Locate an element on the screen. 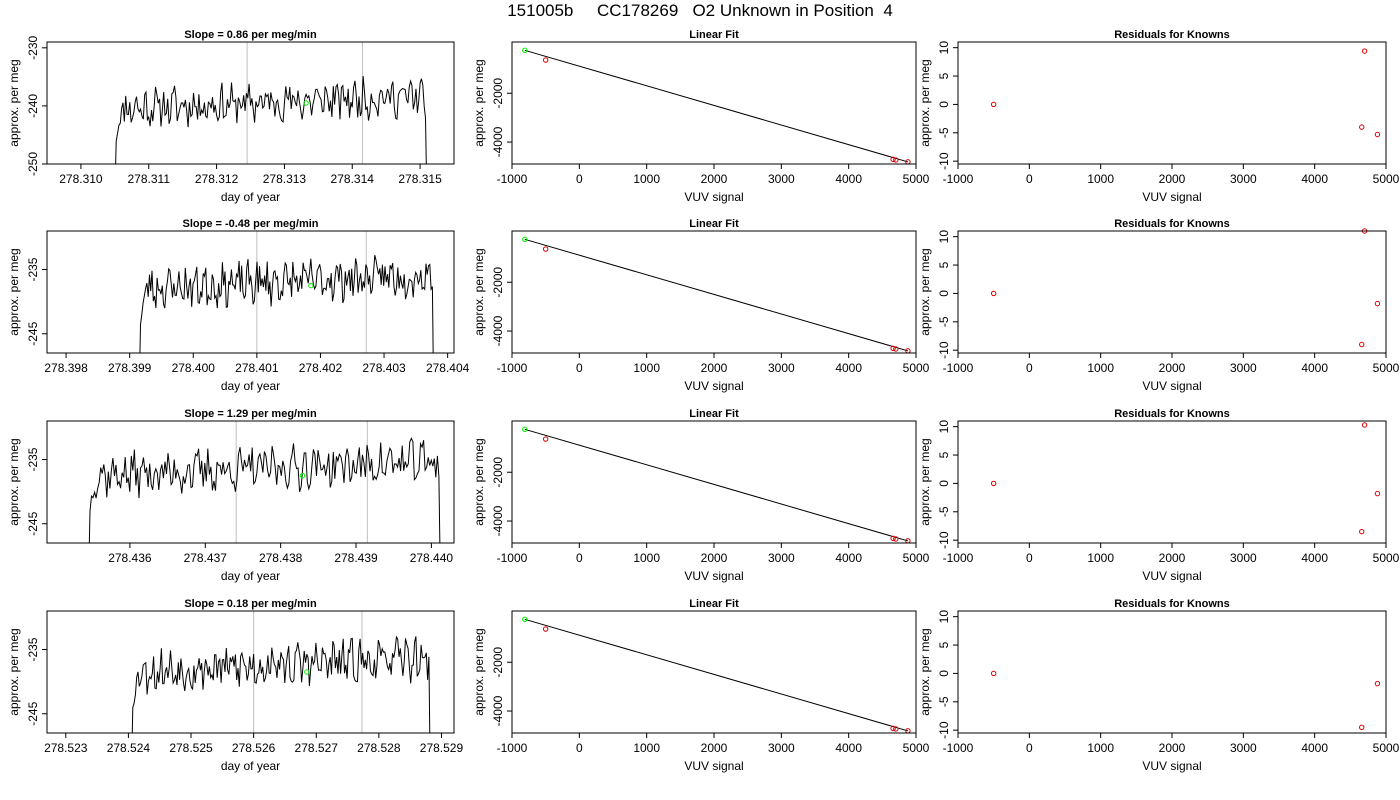  x-tick-label: 278.310 is located at coordinates (81, 179).